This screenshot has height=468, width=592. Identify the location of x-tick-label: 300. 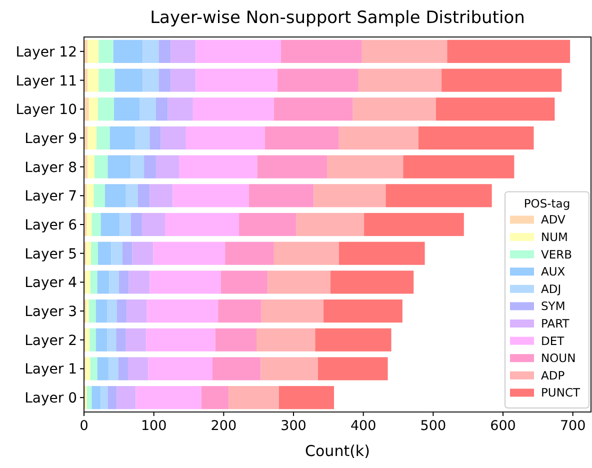
(293, 426).